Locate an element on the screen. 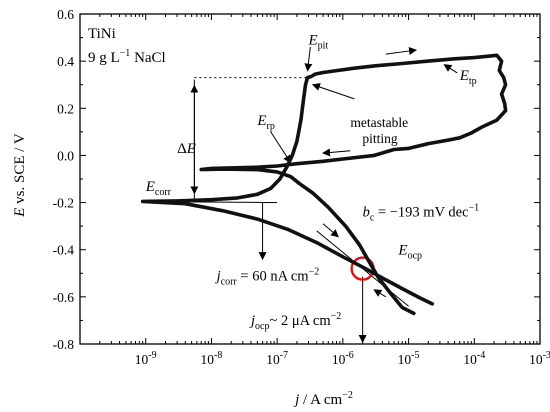 The image size is (550, 412). e-rp-label: Erp is located at coordinates (265, 122).